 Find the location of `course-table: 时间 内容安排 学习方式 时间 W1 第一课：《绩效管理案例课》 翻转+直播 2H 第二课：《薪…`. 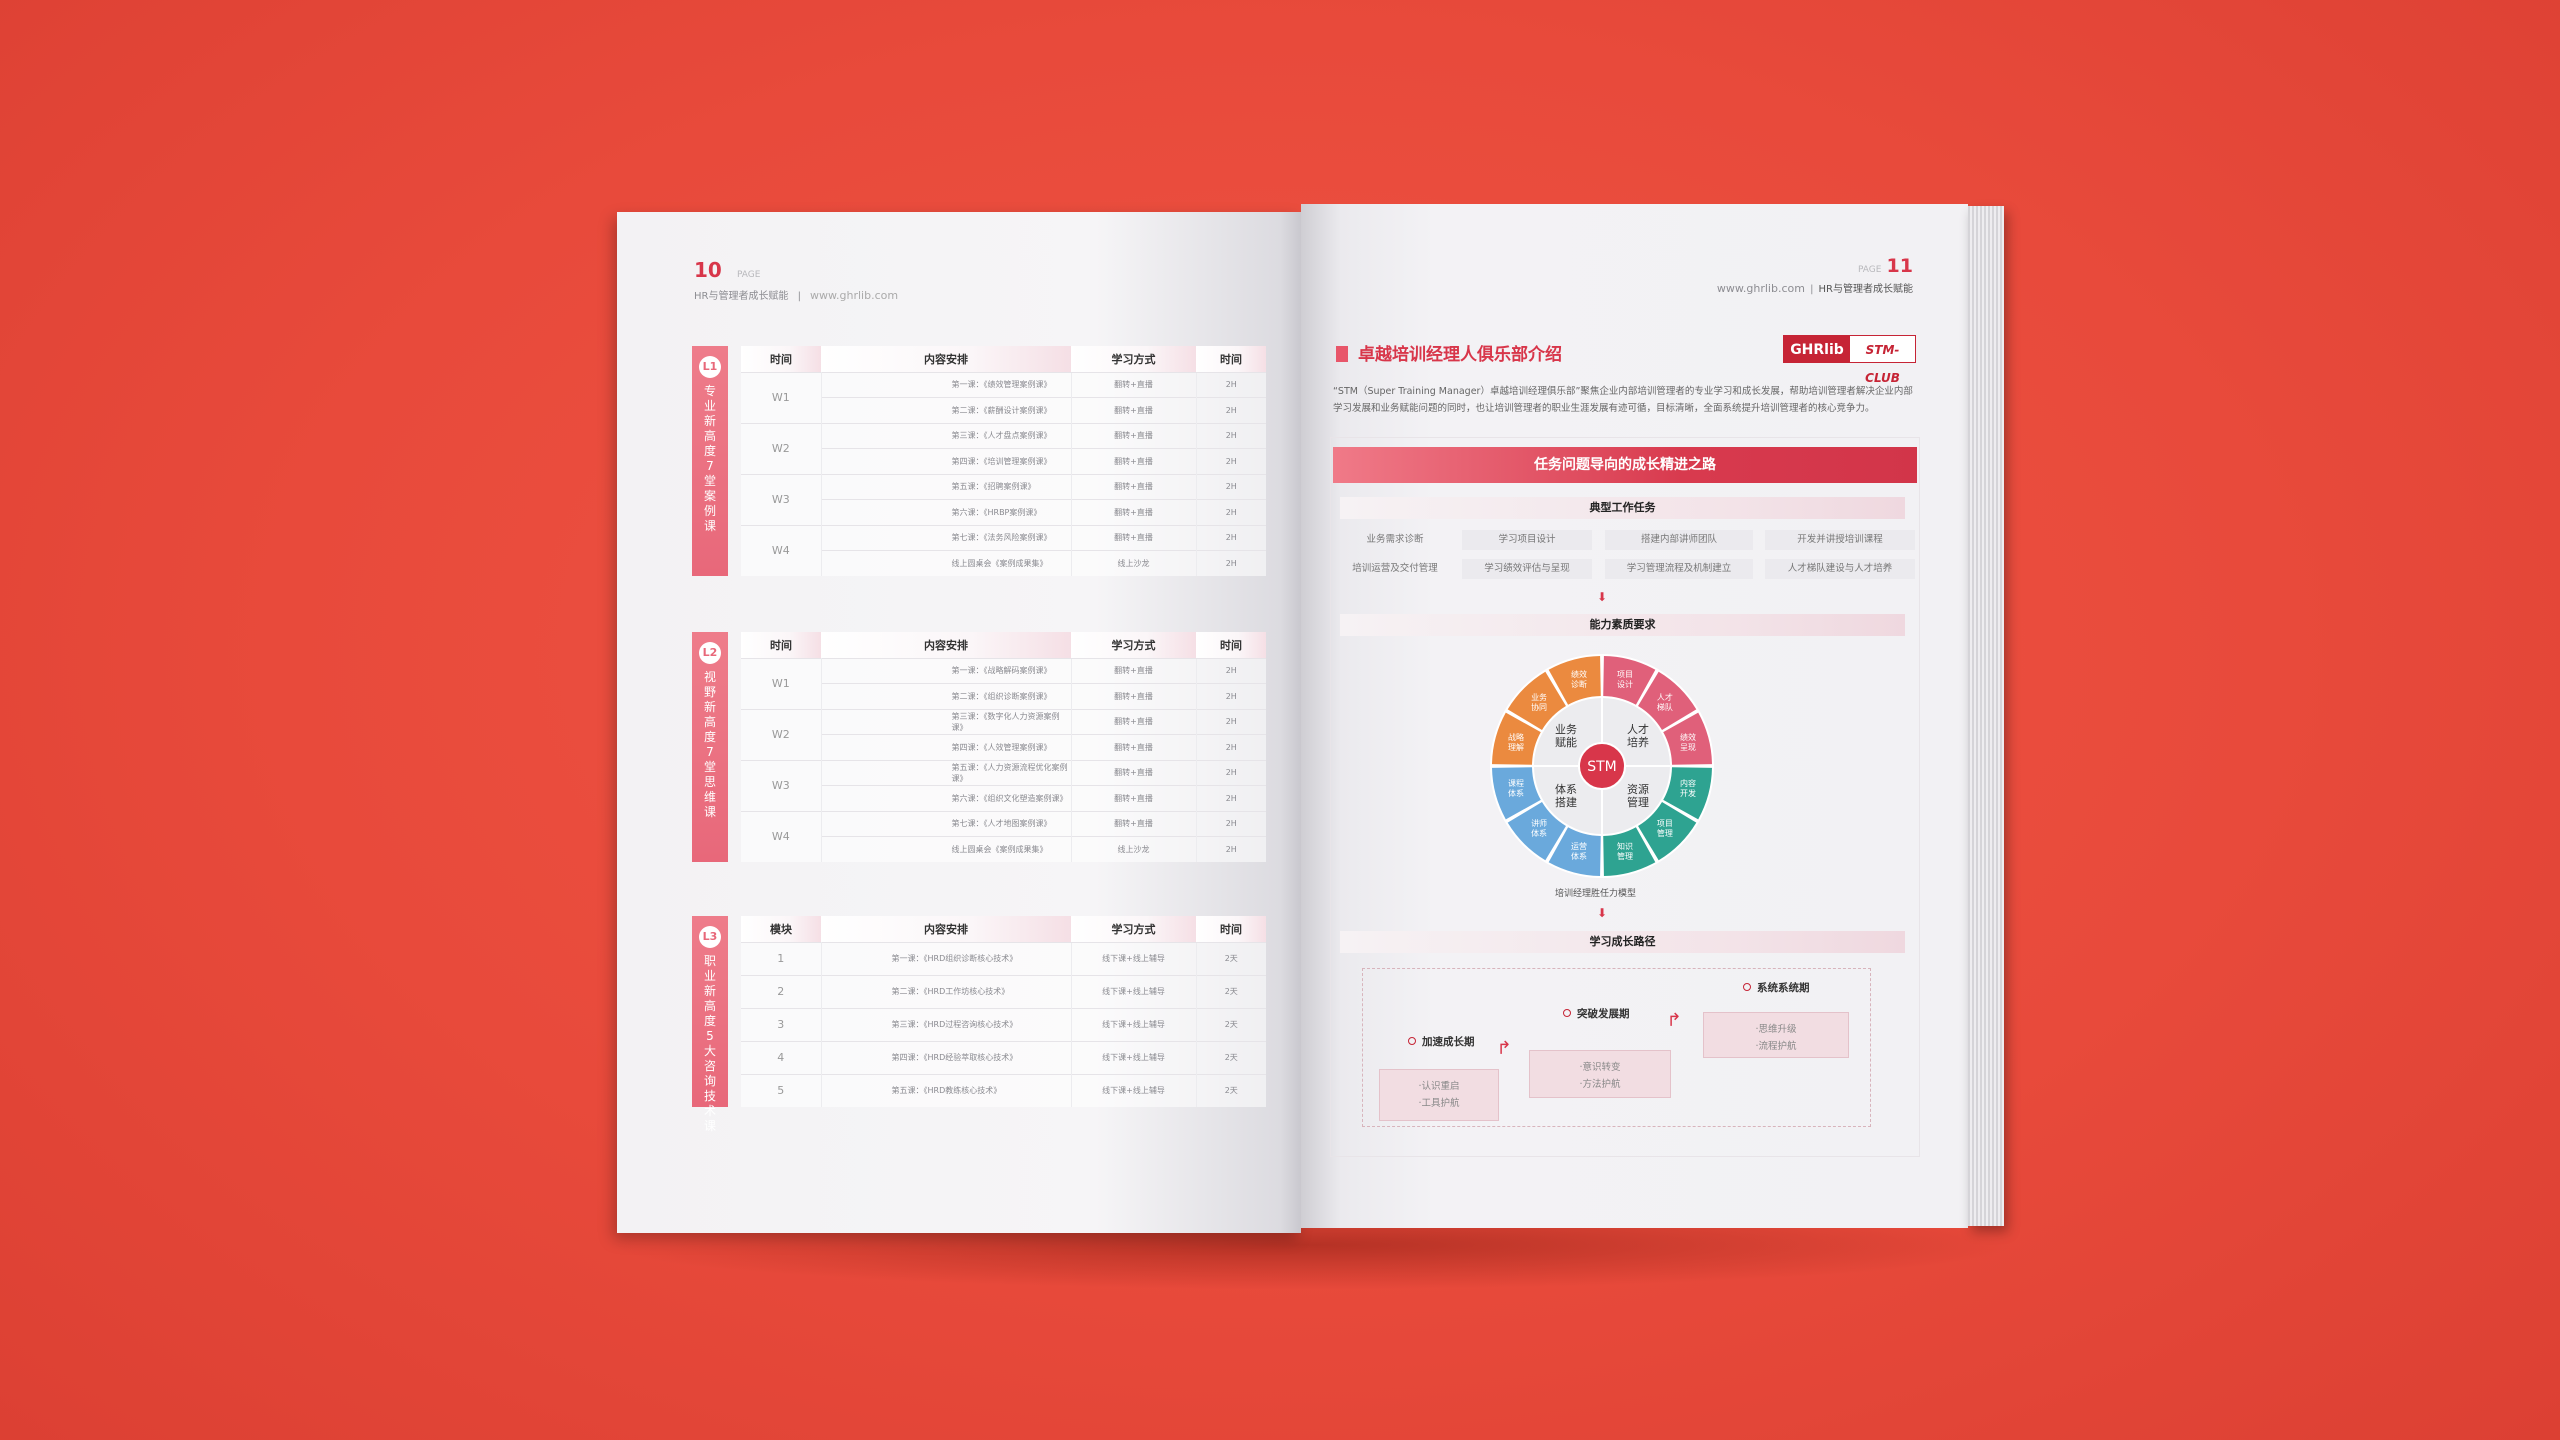

course-table: 时间 内容安排 学习方式 时间 W1 第一课：《绩效管理案例课》 翻转+直播 2H 第二课：《薪… is located at coordinates (1003, 461).